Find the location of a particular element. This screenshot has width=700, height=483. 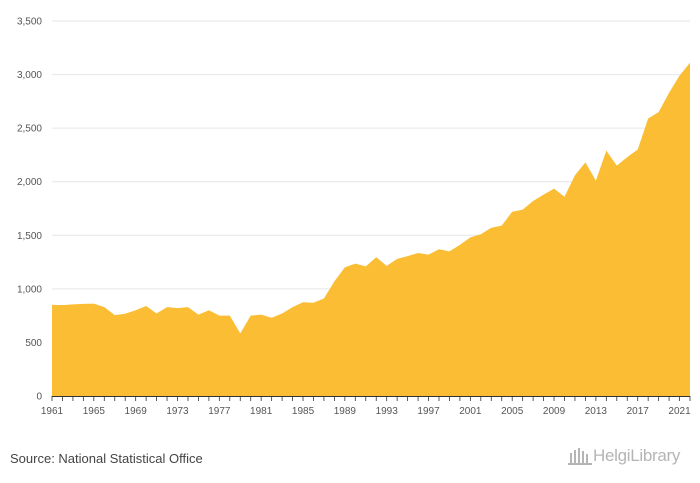

x-tick-label: 1961 is located at coordinates (52, 411).